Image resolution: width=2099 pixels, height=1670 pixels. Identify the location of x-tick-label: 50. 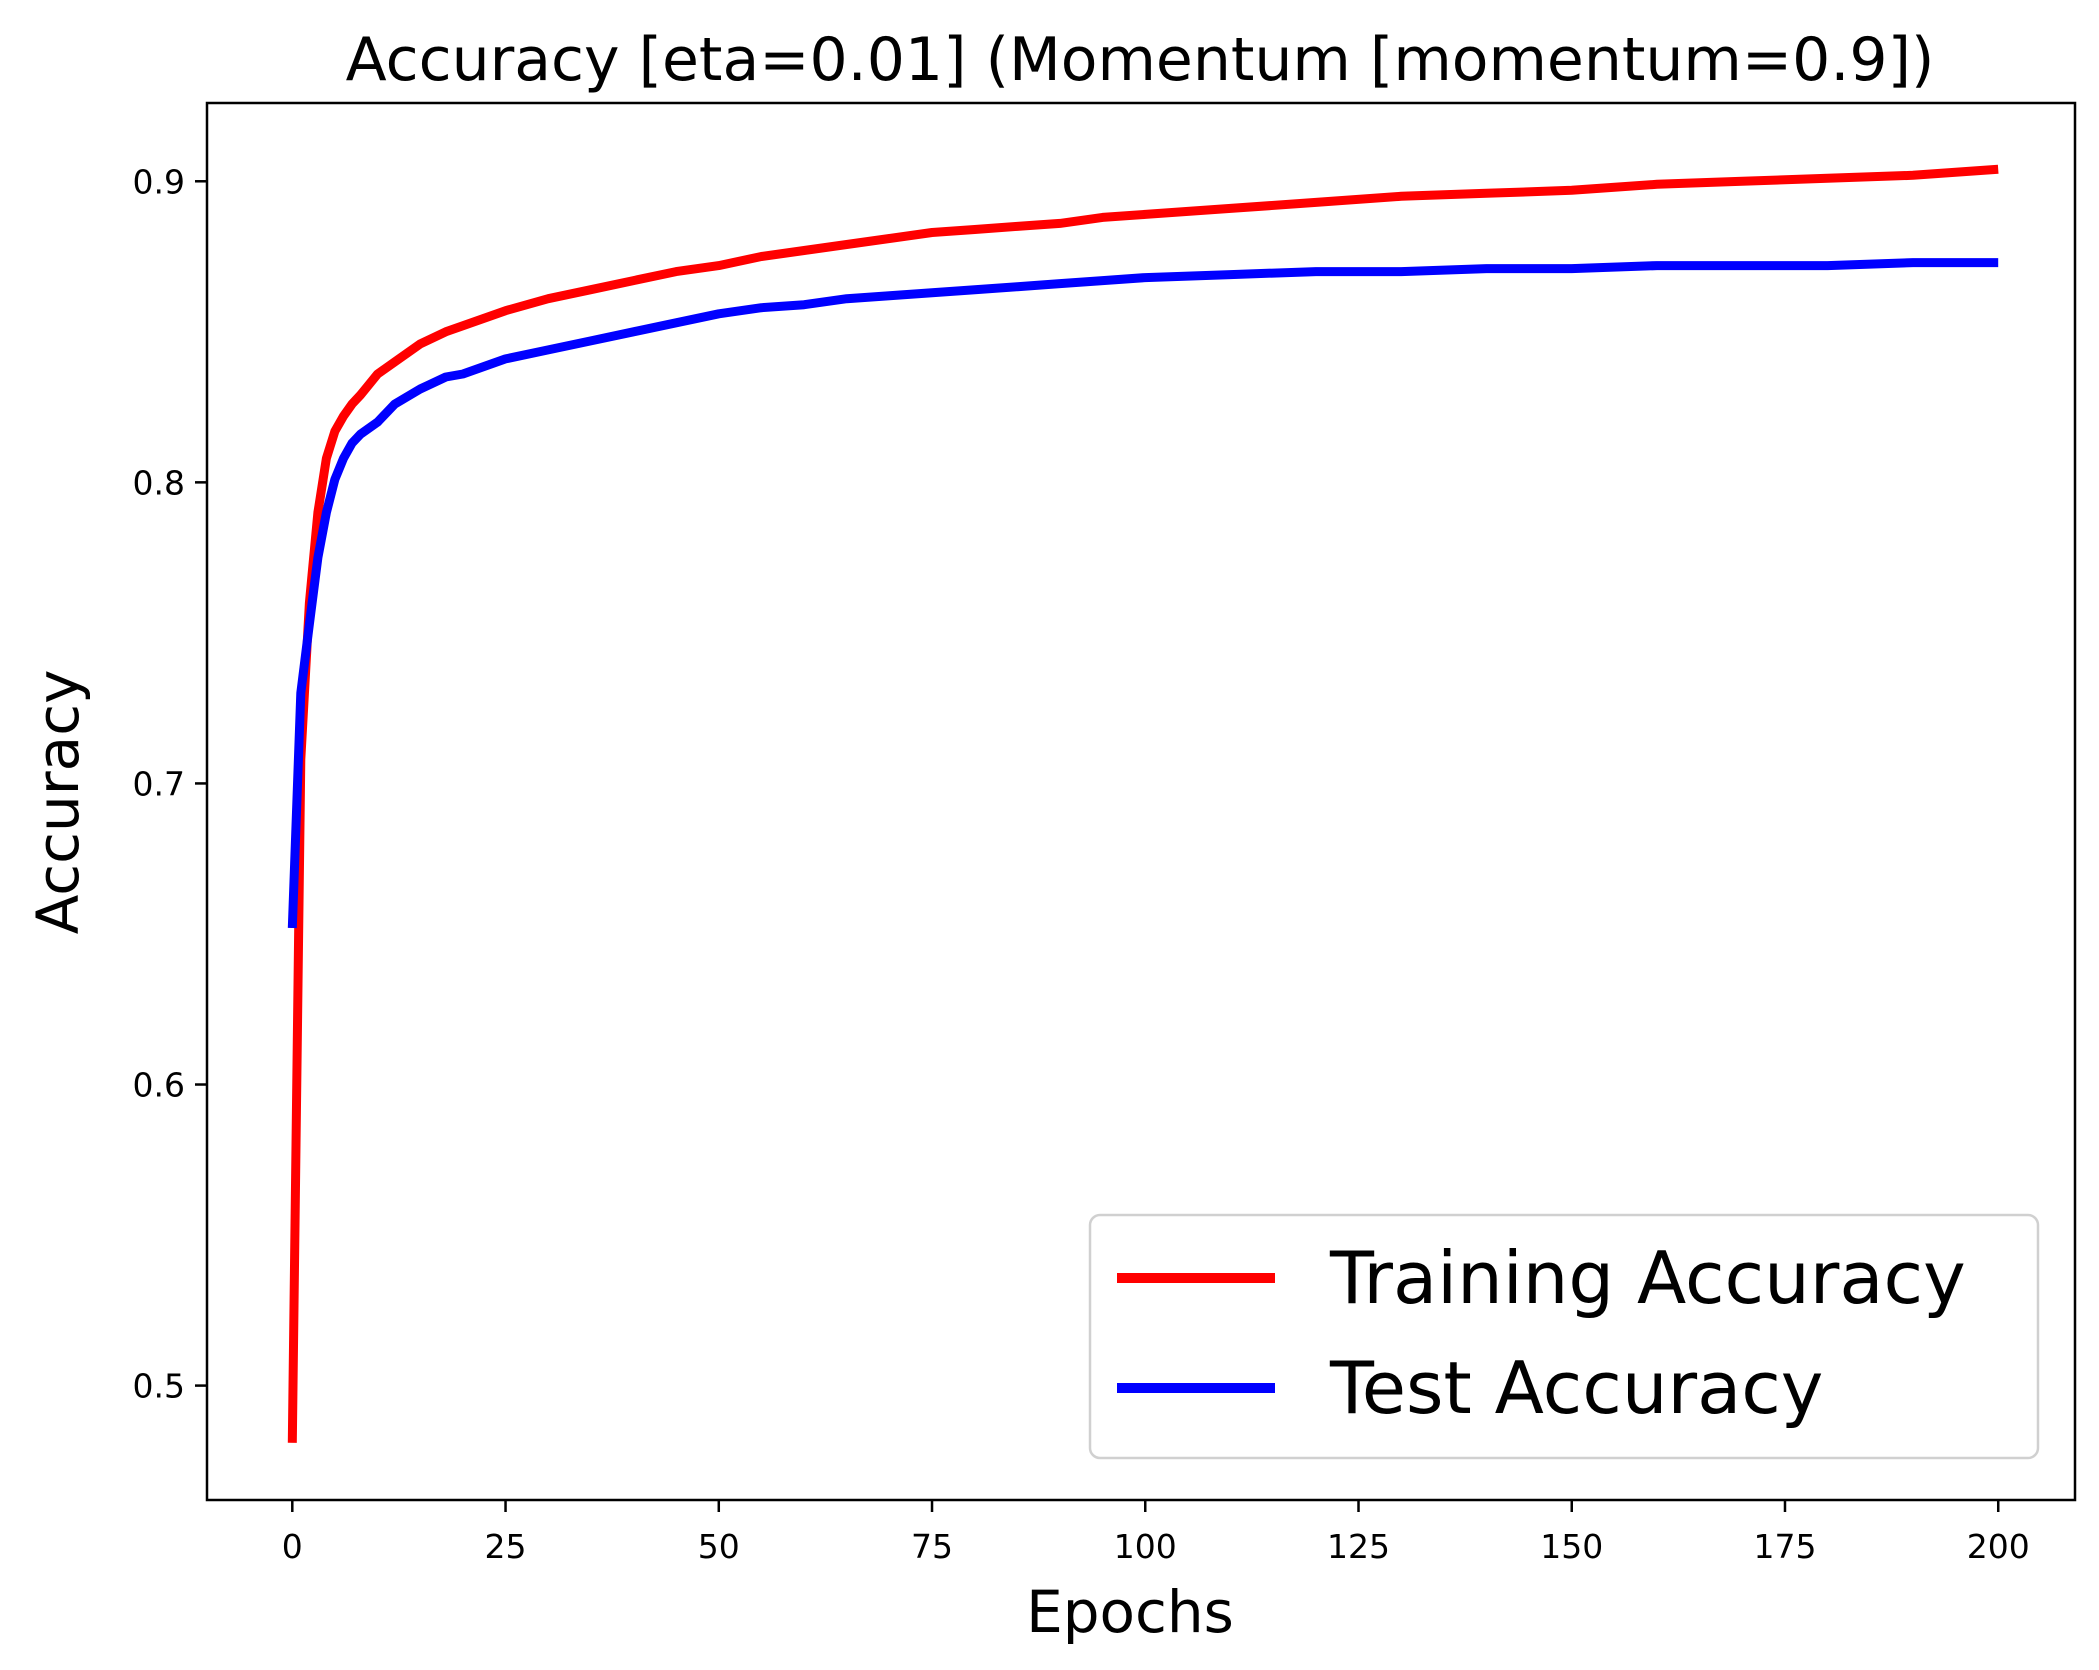
(719, 1546).